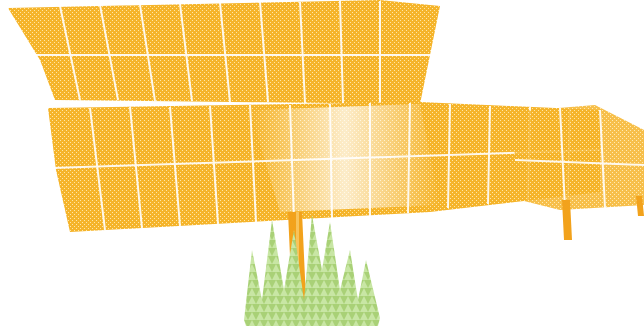  What do you see at coordinates (567, 220) in the screenshot?
I see `support-post-right` at bounding box center [567, 220].